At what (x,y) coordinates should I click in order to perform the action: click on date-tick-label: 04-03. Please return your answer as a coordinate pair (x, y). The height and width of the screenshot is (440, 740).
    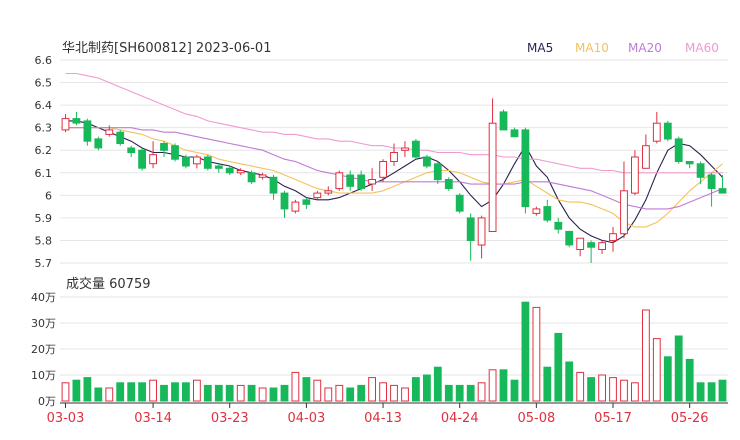
    Looking at the image, I should click on (307, 418).